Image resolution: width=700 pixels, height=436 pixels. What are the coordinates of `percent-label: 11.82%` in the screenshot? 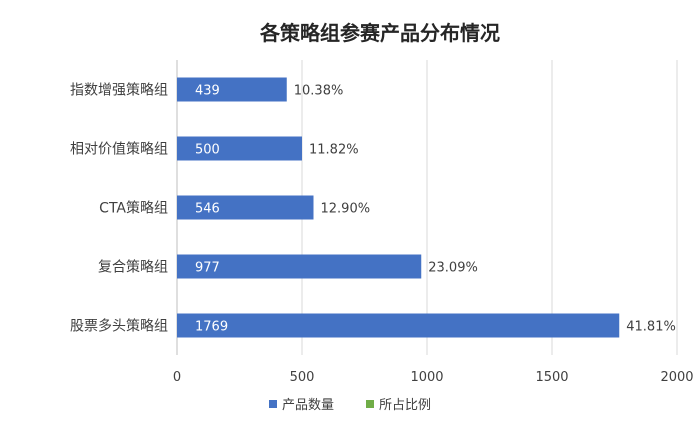 It's located at (334, 150).